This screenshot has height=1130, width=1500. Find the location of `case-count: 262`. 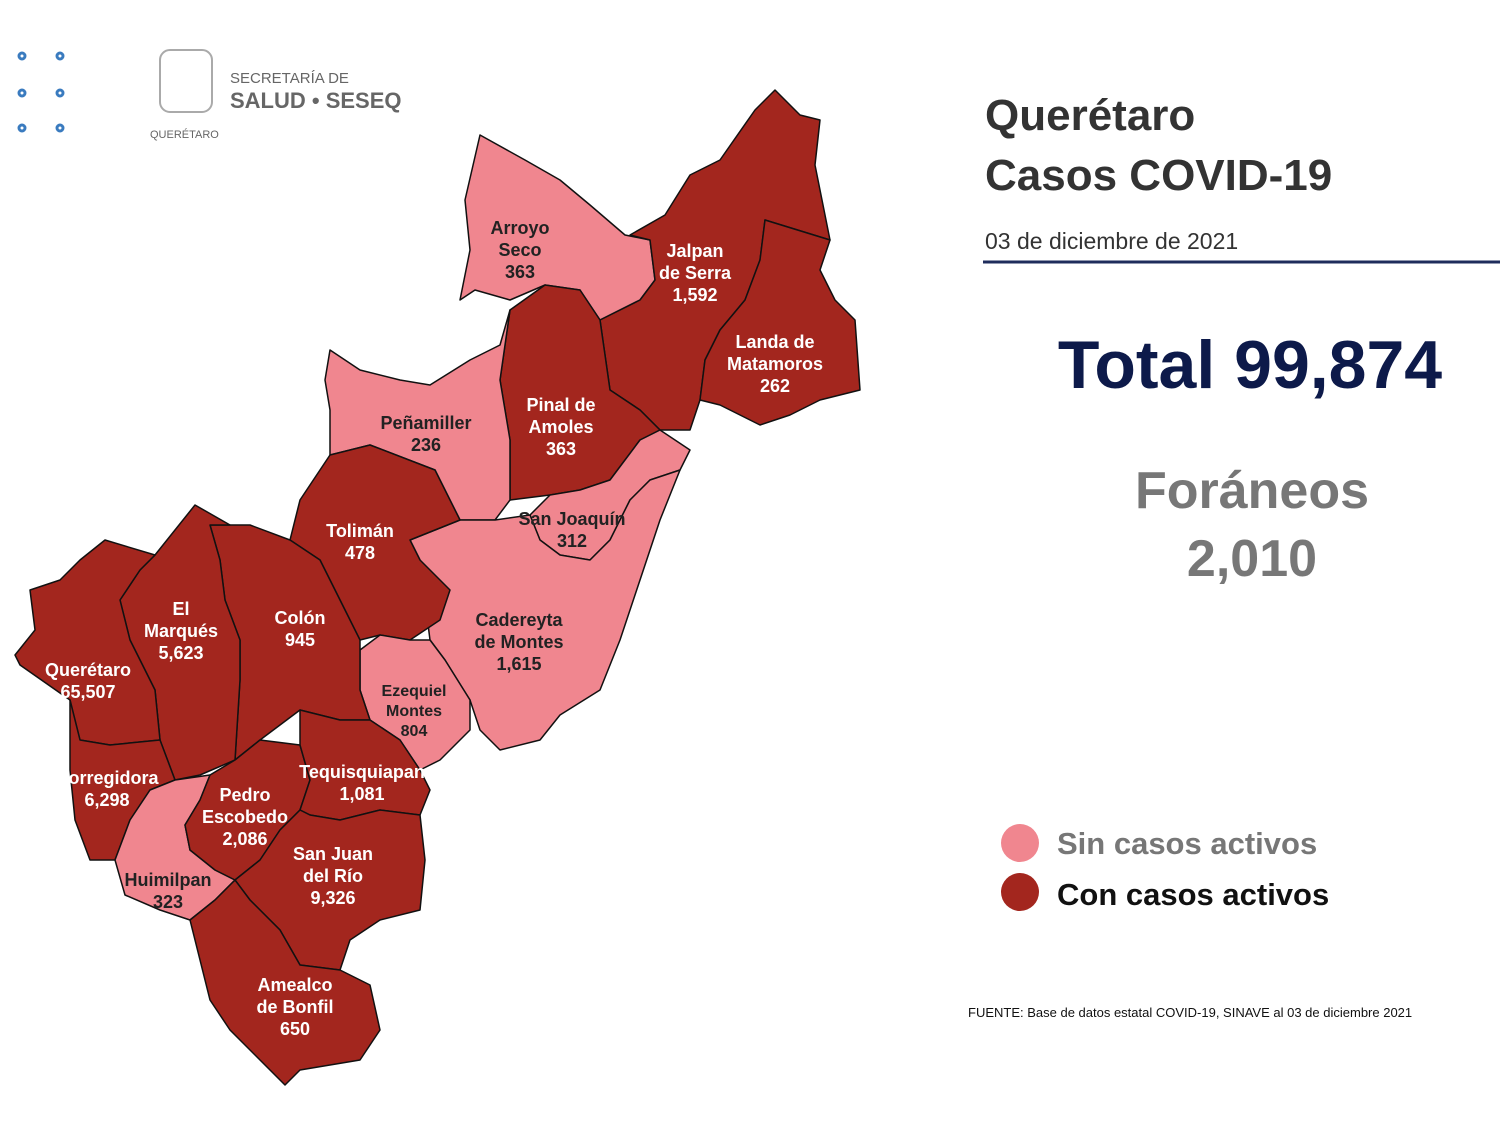

case-count: 262 is located at coordinates (775, 386).